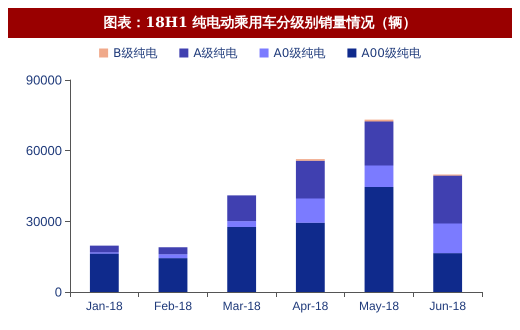  What do you see at coordinates (44, 80) in the screenshot?
I see `y-tick-label: 90000` at bounding box center [44, 80].